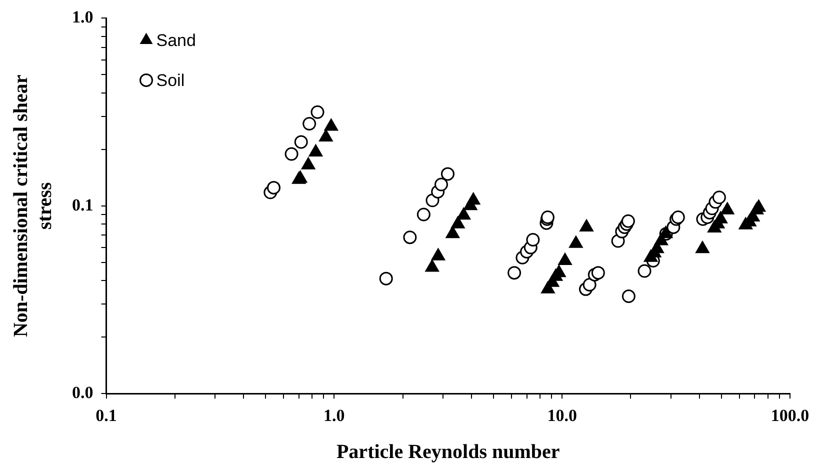 The height and width of the screenshot is (475, 820). What do you see at coordinates (83, 17) in the screenshot?
I see `y-tick-label: 1.0` at bounding box center [83, 17].